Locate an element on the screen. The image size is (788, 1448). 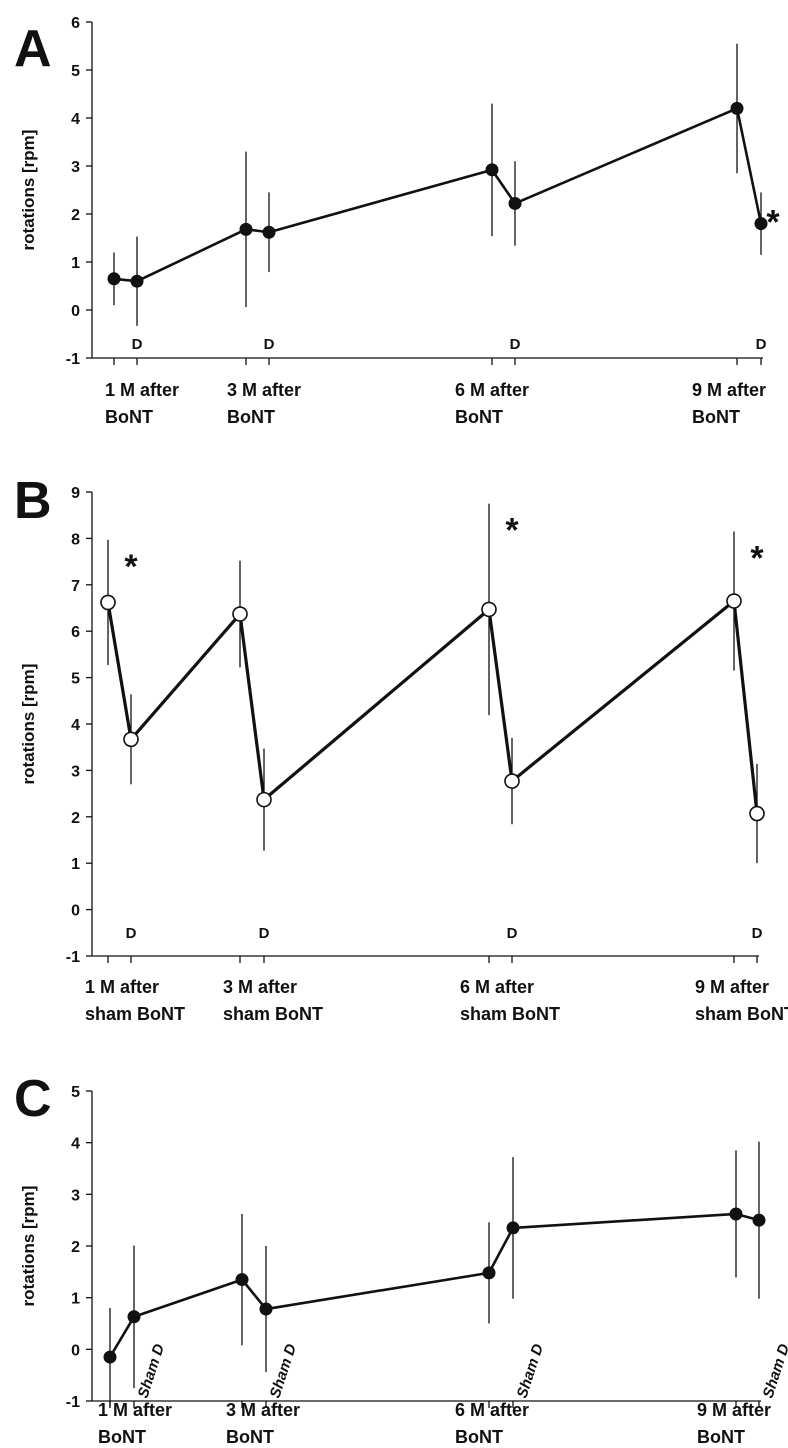
y-tick-label: 7 is located at coordinates (75, 586).